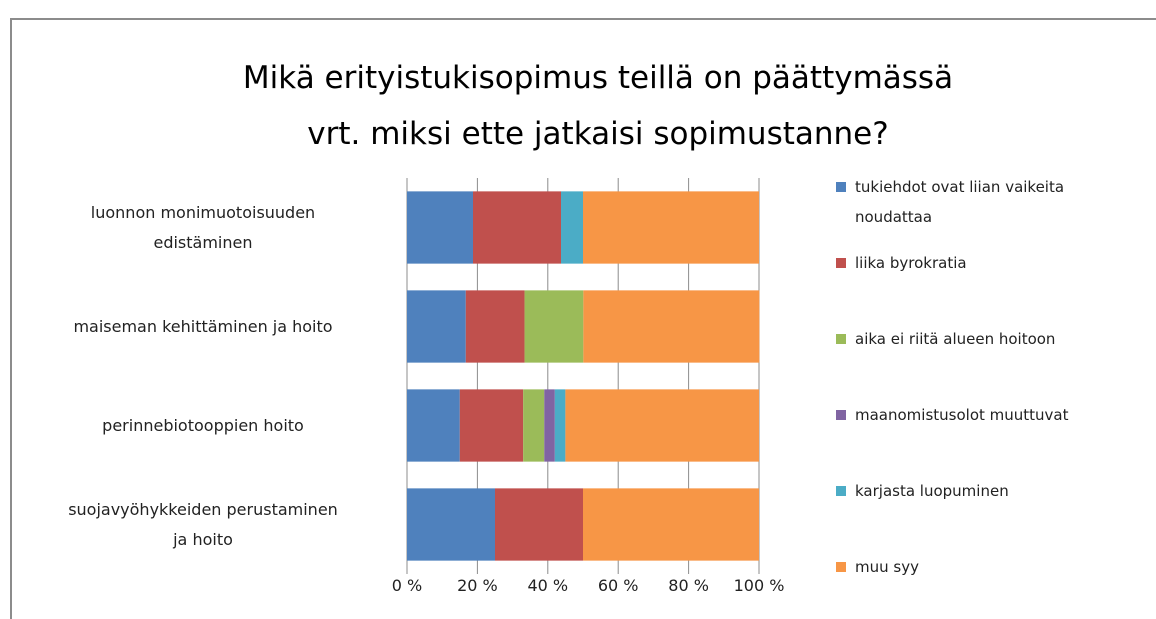 This screenshot has height=619, width=1156. What do you see at coordinates (548, 585) in the screenshot?
I see `x-tick-label: 40 %` at bounding box center [548, 585].